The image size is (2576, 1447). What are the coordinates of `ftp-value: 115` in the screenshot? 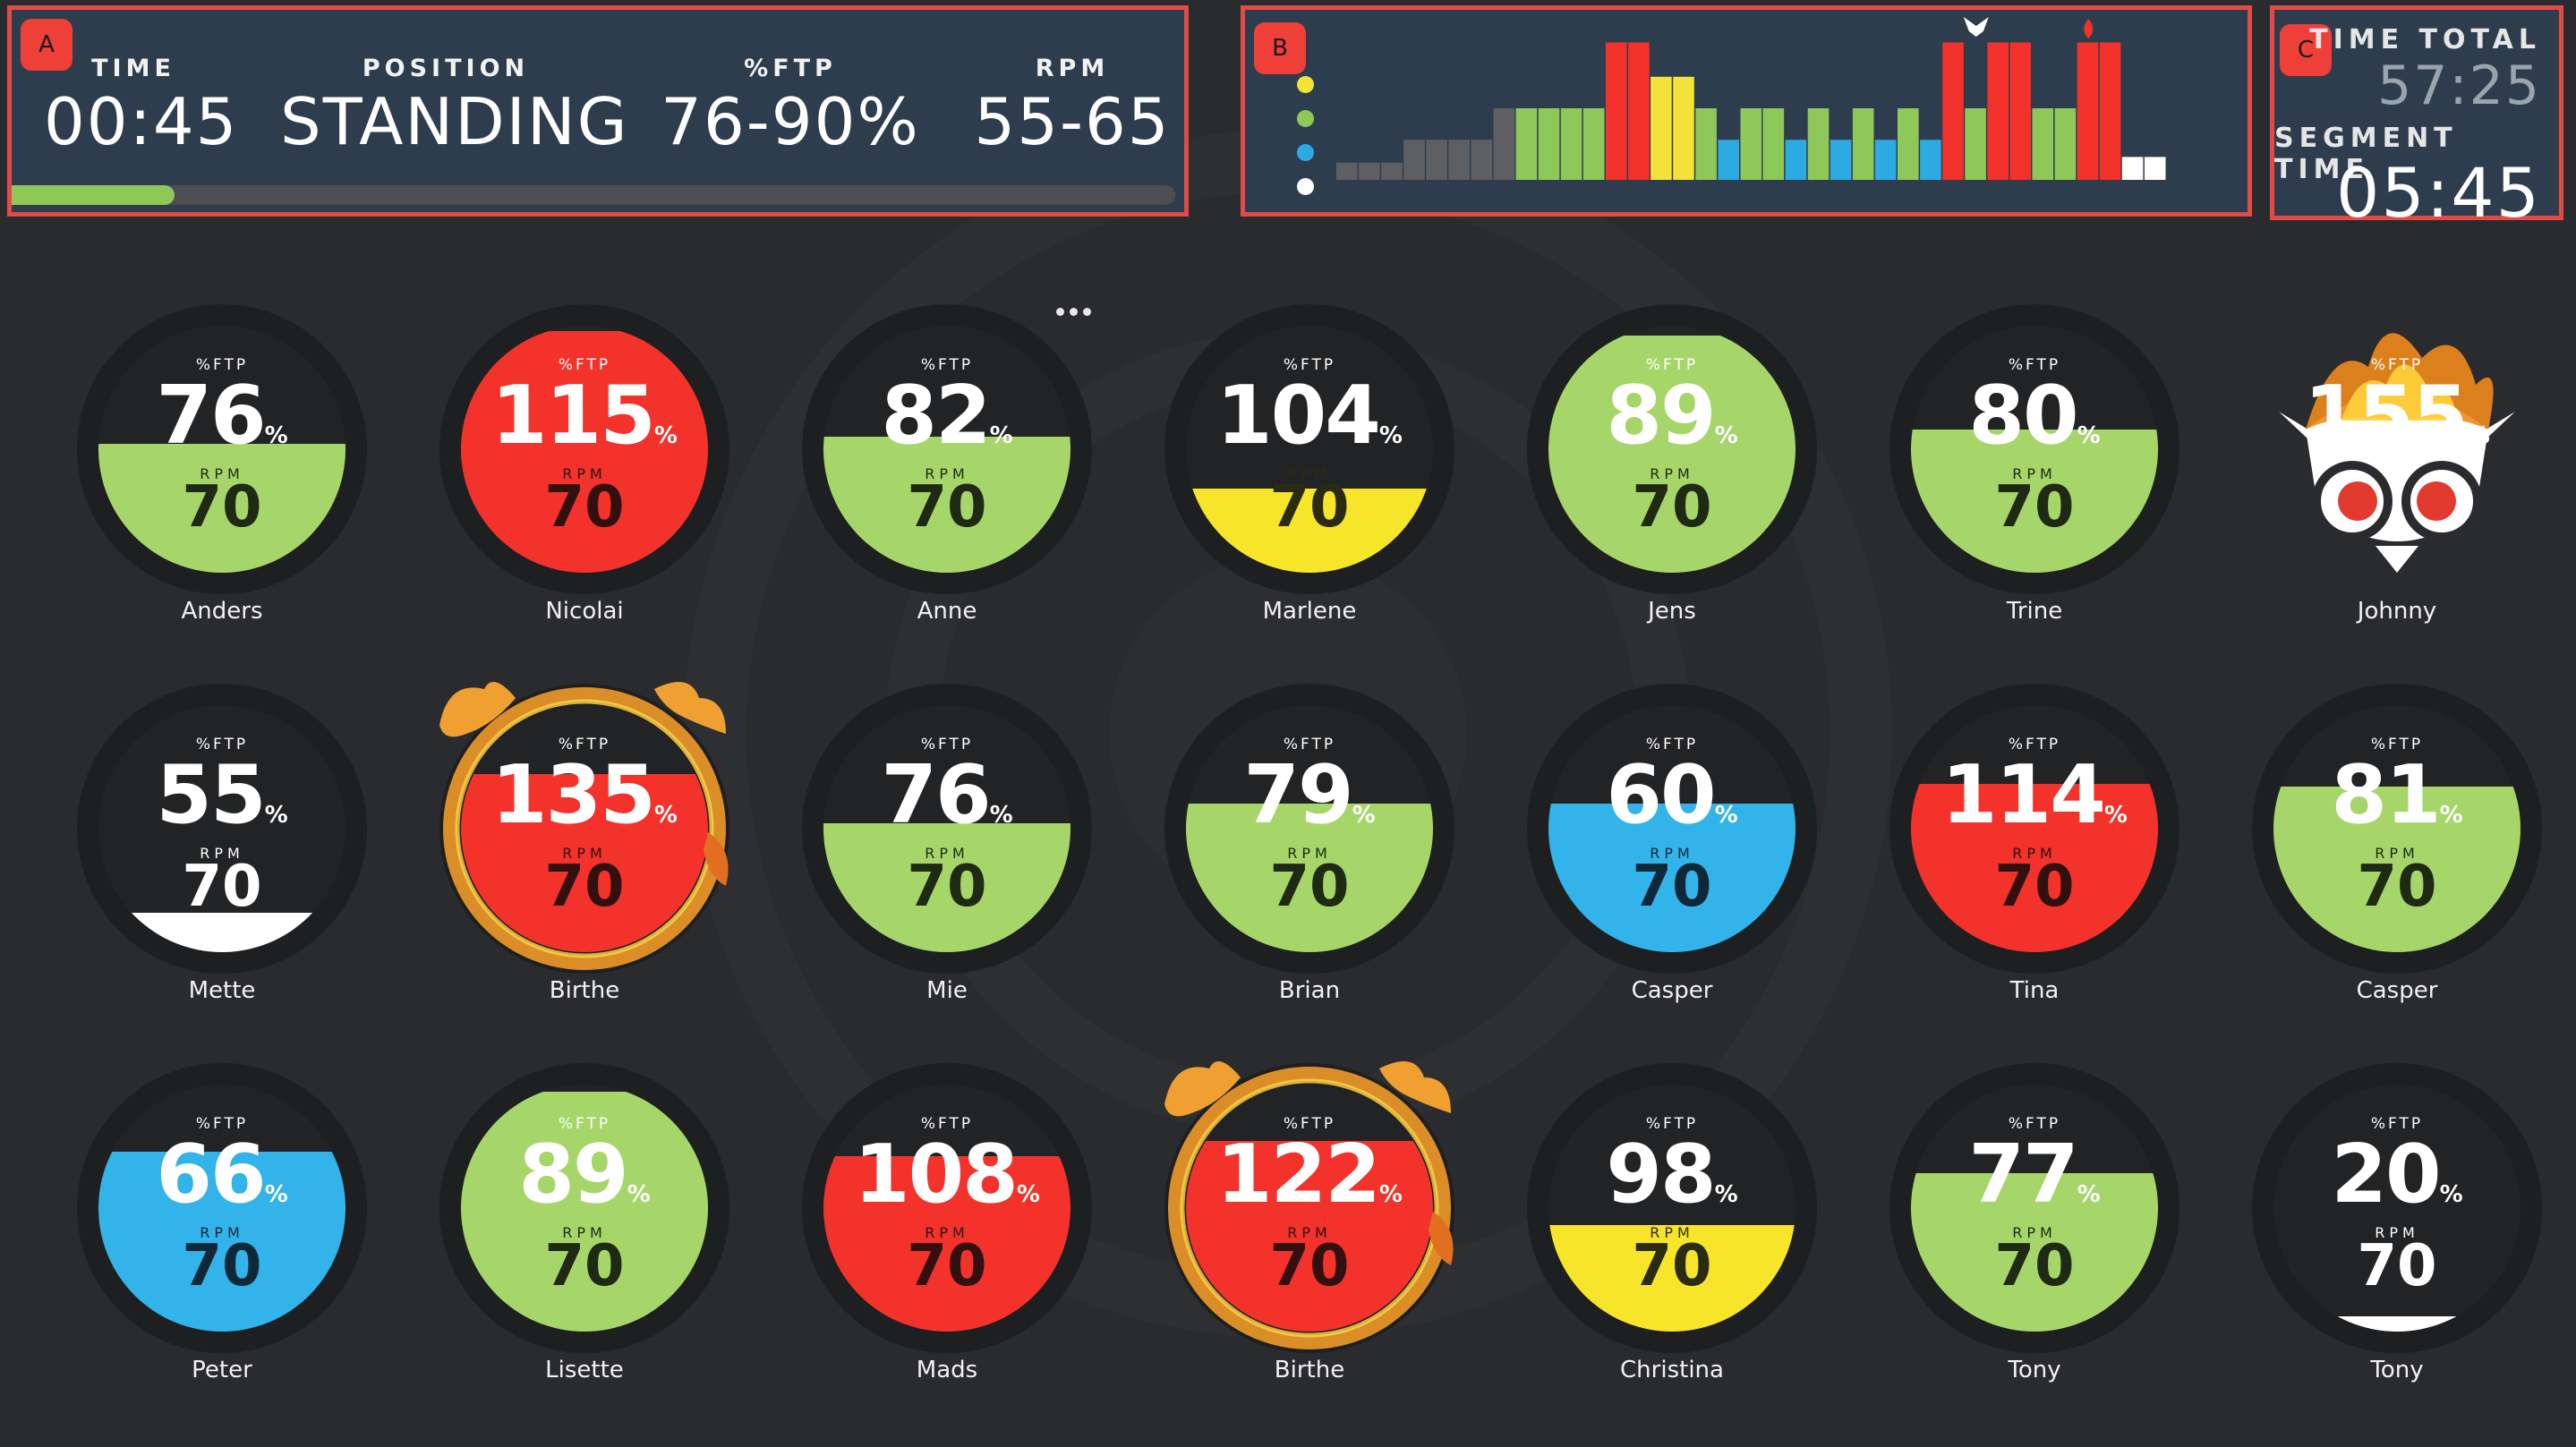 It's located at (573, 416).